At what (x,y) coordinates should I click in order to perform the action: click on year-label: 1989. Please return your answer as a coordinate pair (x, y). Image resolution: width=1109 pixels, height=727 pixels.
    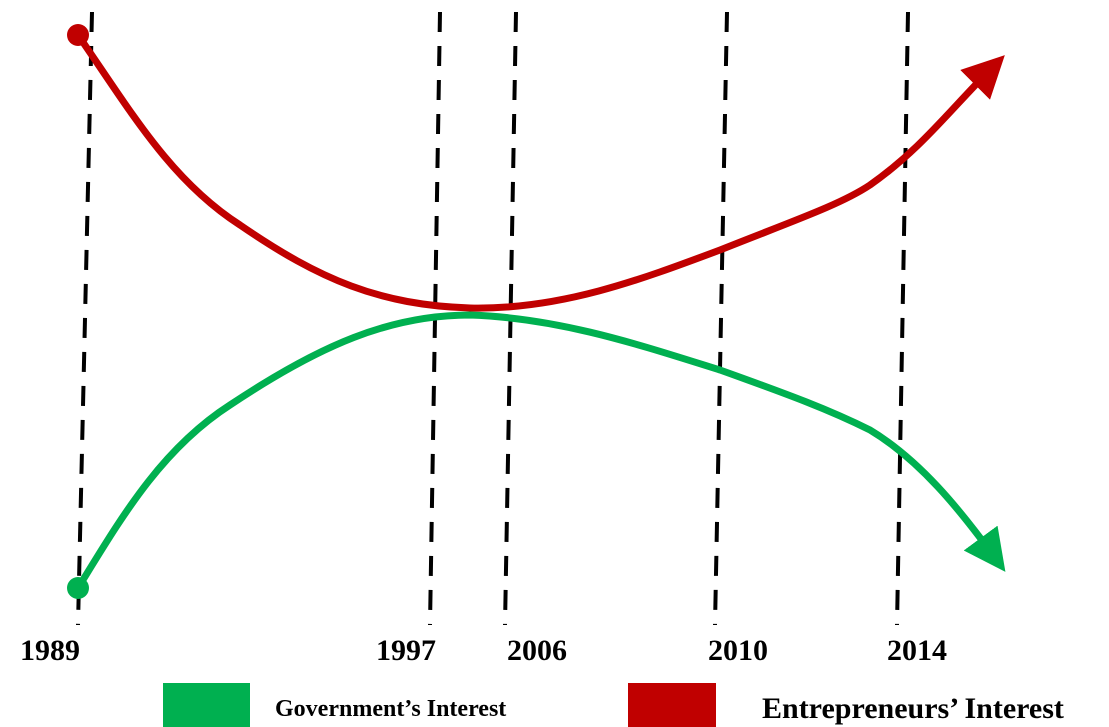
    Looking at the image, I should click on (50, 650).